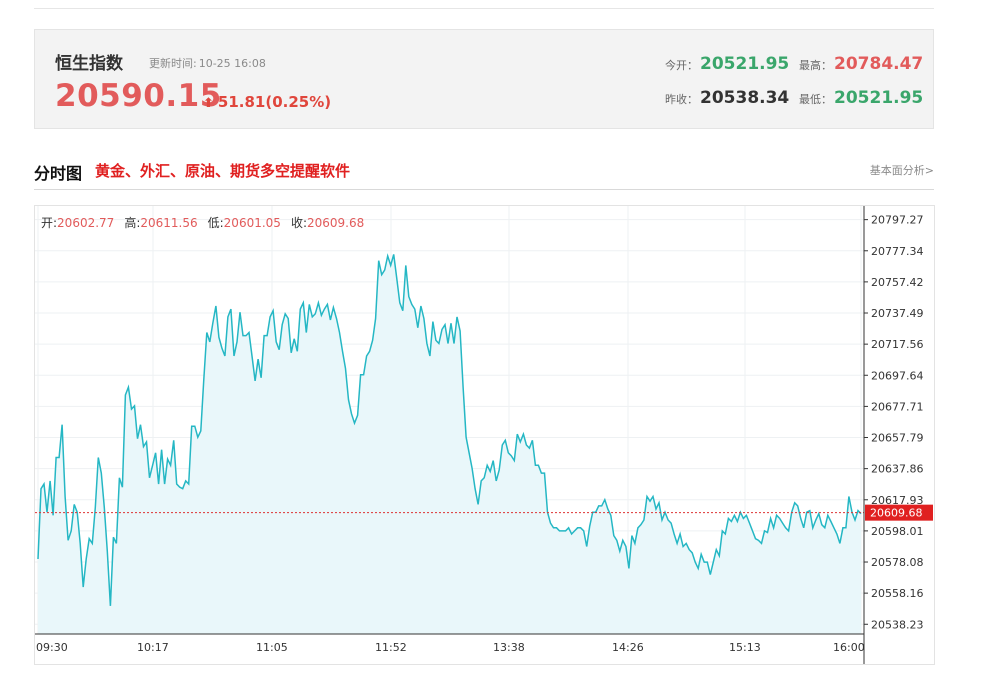 The width and height of the screenshot is (996, 683). Describe the element at coordinates (896, 513) in the screenshot. I see `current-price-tag-text: 20609.68` at that location.